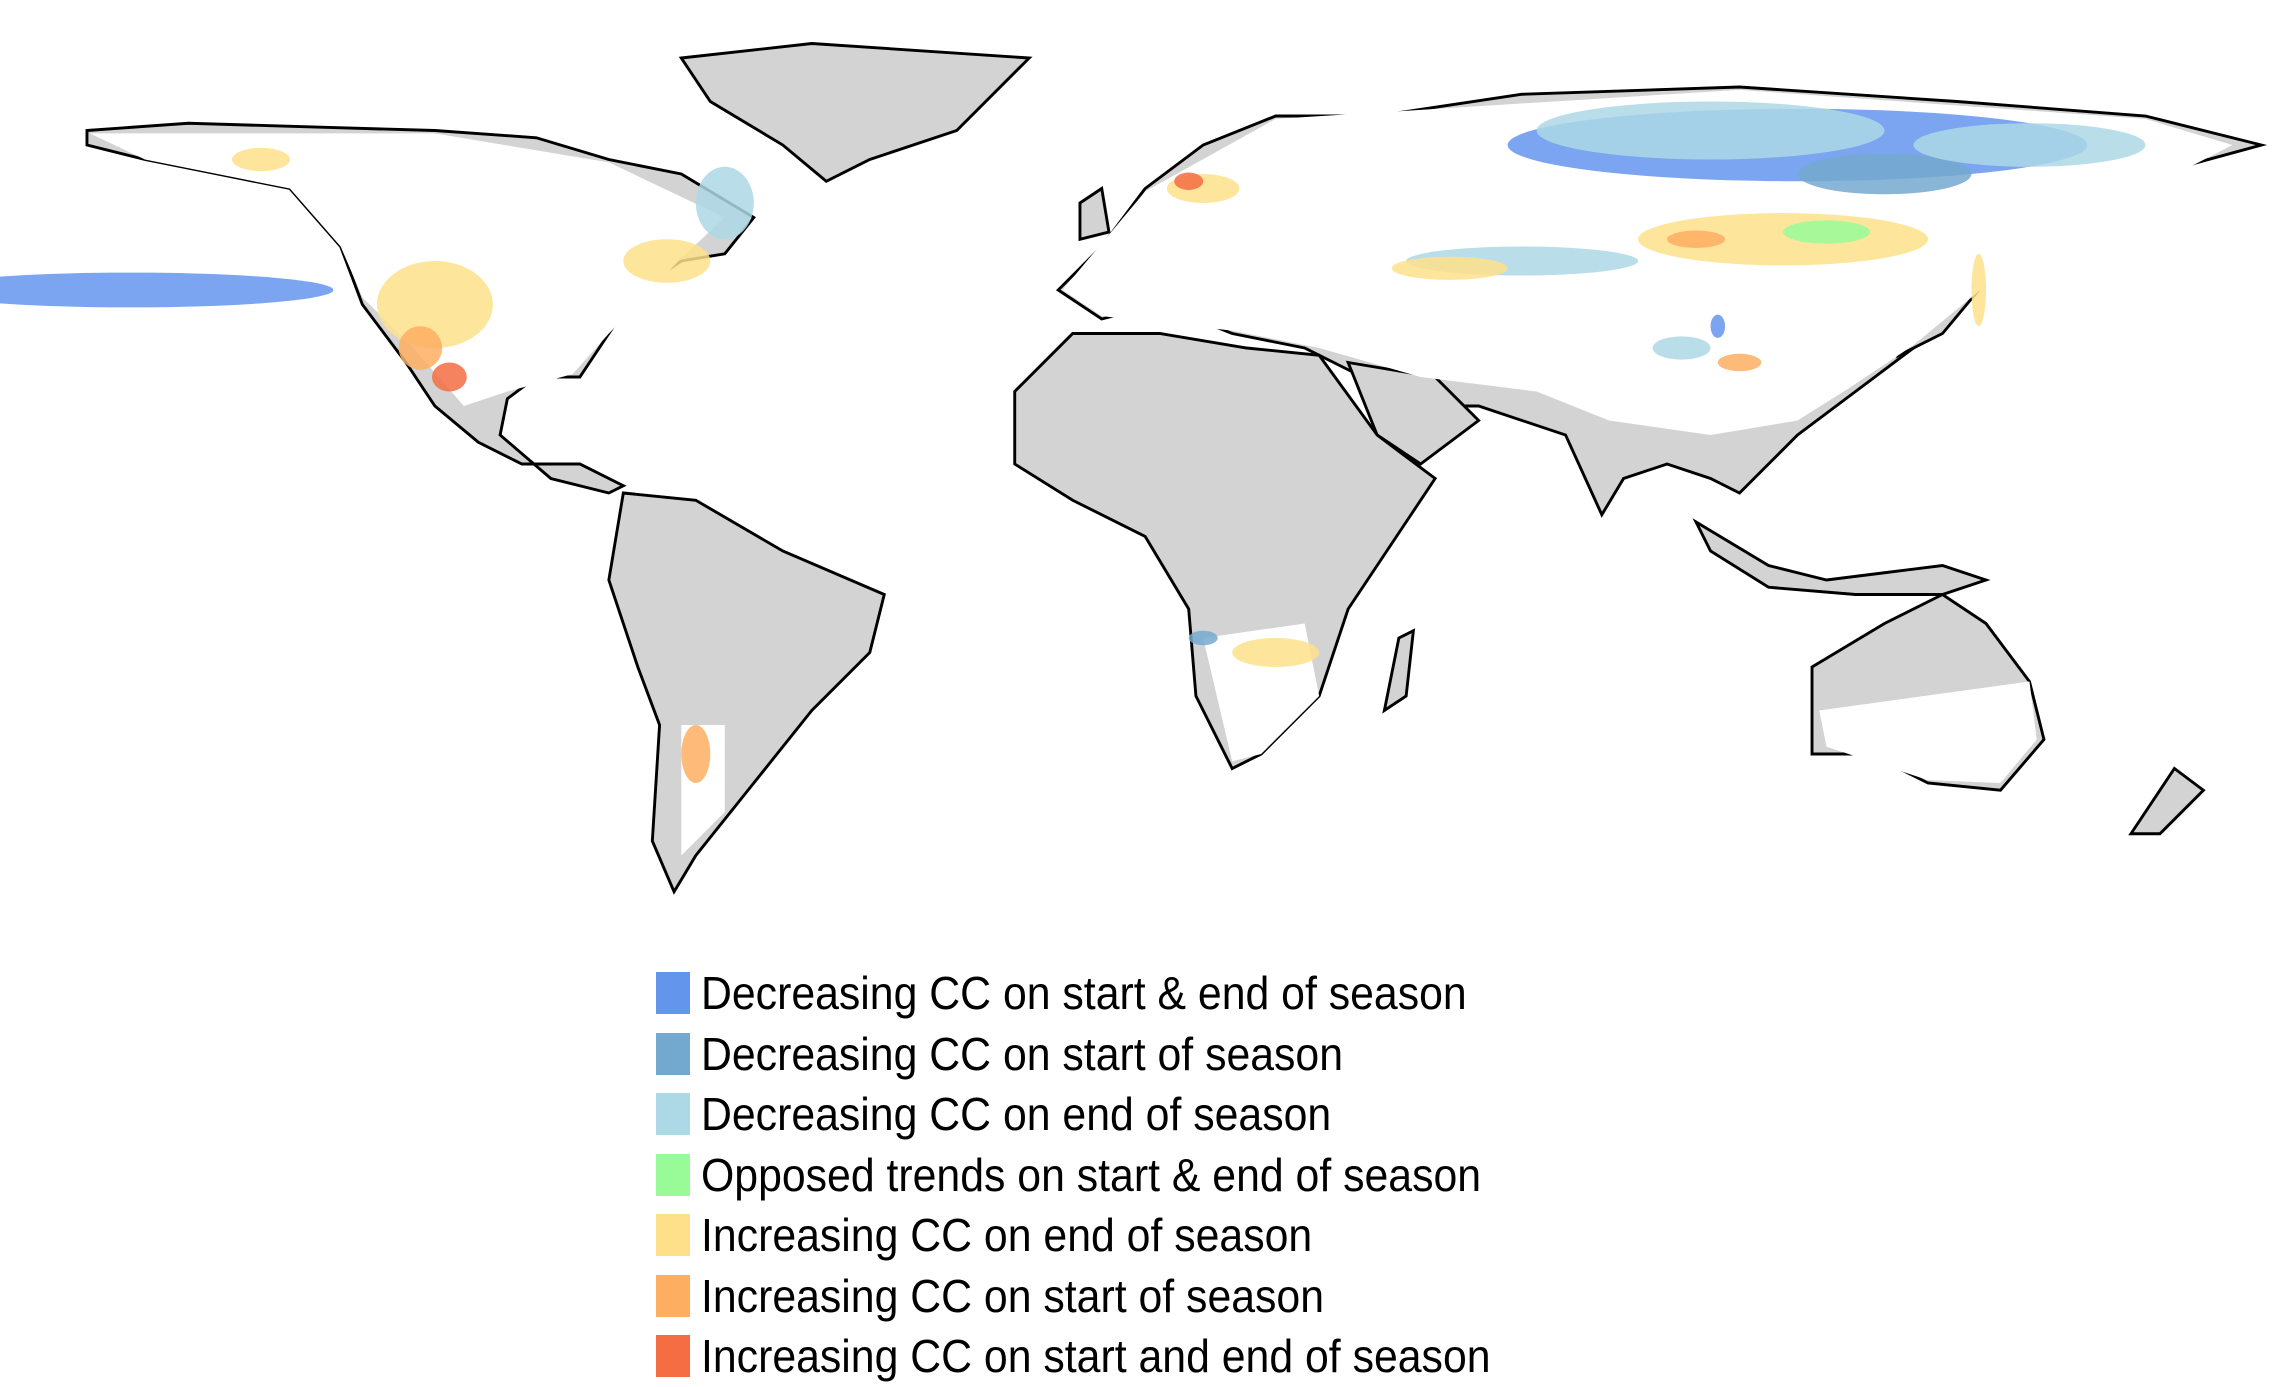 Image resolution: width=2273 pixels, height=1387 pixels. What do you see at coordinates (1096, 1356) in the screenshot?
I see `legend-label: Increasing CC on start and end of season` at bounding box center [1096, 1356].